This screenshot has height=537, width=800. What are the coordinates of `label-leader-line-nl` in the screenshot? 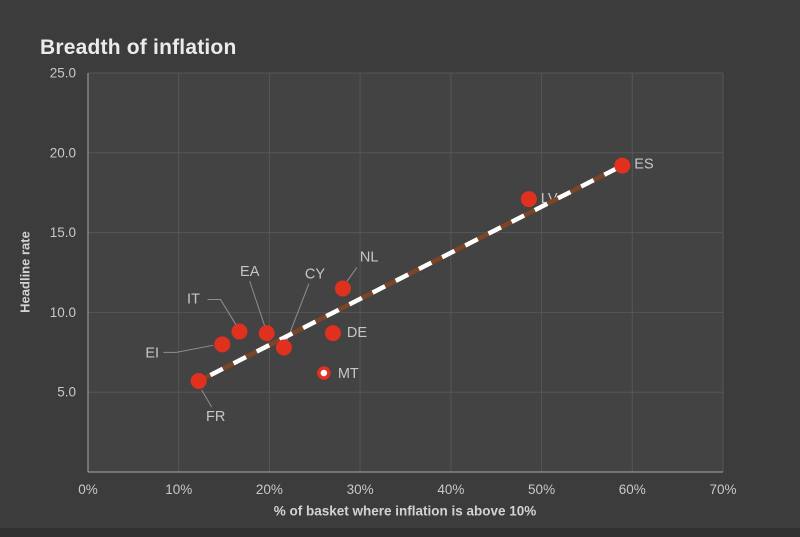 It's located at (352, 274).